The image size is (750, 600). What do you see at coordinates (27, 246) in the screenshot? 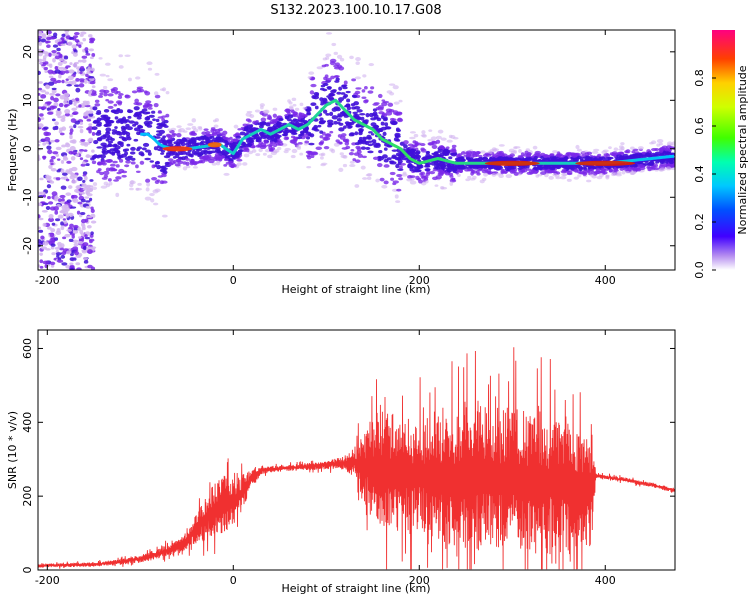
I see `spectrogram-y-tick-label: -20` at bounding box center [27, 246].